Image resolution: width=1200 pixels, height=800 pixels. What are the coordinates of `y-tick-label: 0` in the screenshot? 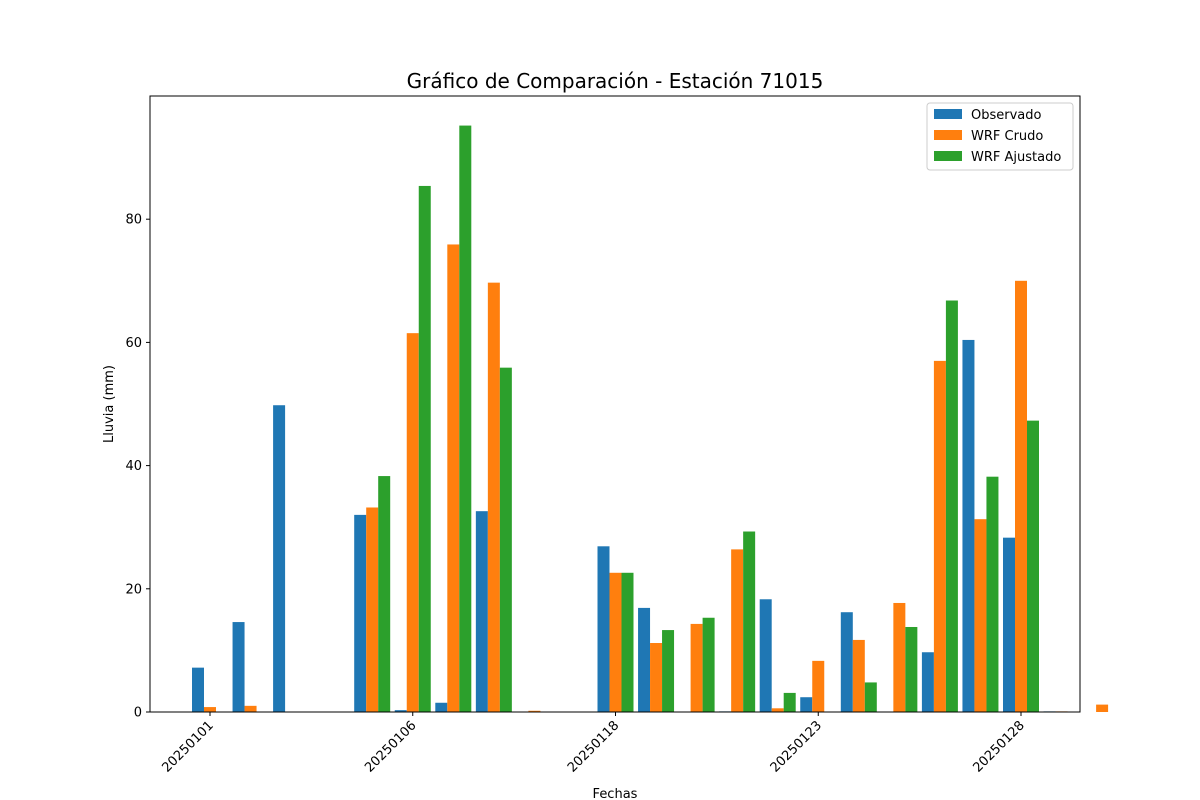 It's located at (138, 713).